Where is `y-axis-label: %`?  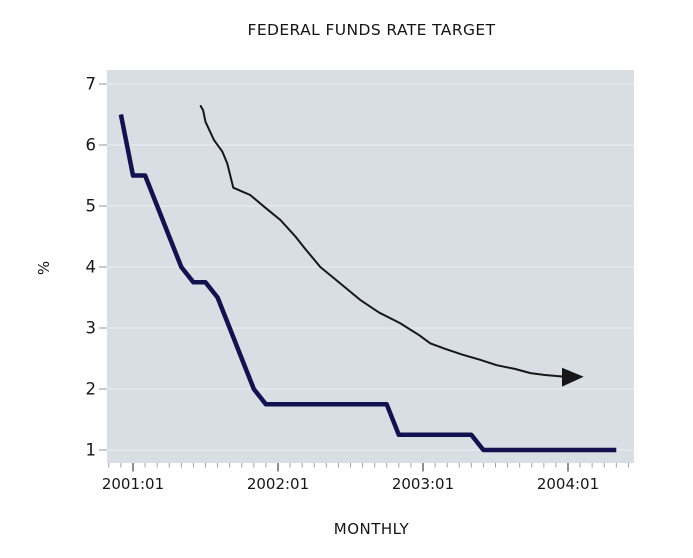 y-axis-label: % is located at coordinates (44, 268).